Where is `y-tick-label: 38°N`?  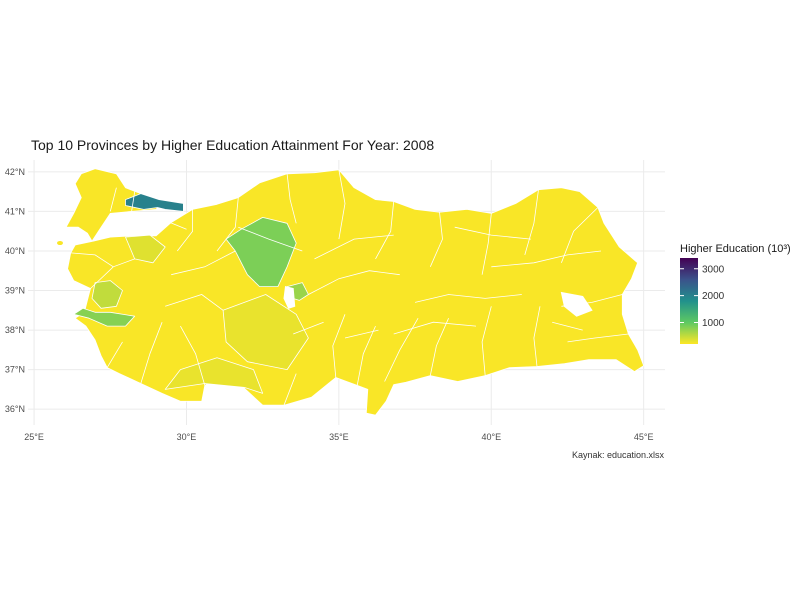
y-tick-label: 38°N is located at coordinates (15, 330).